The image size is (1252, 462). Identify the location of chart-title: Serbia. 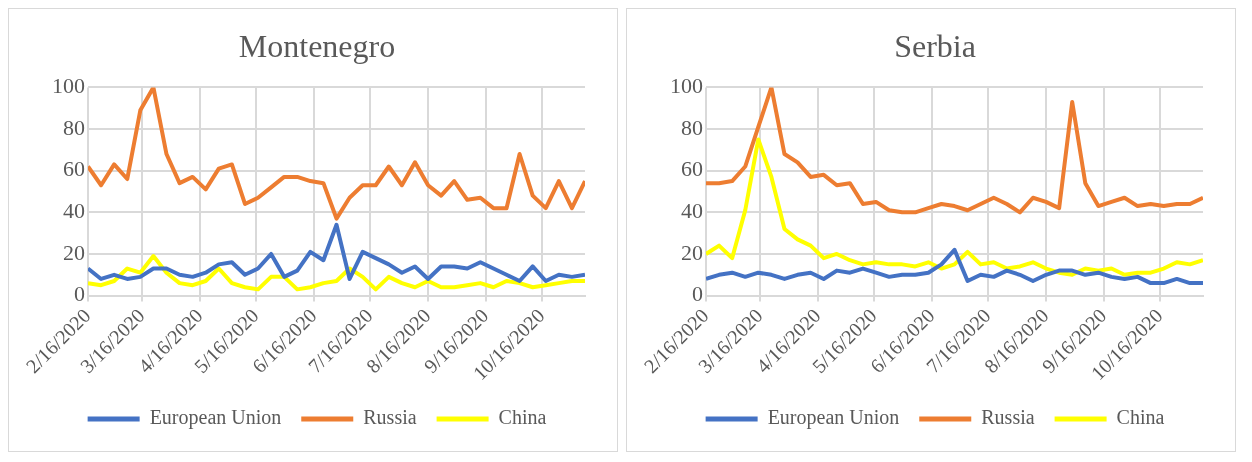
(935, 45).